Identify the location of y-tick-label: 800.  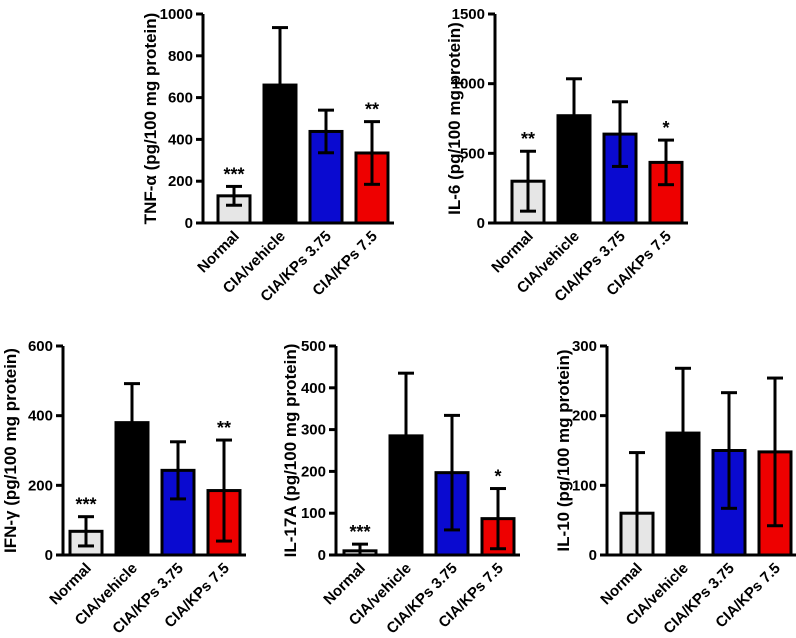
(180, 56).